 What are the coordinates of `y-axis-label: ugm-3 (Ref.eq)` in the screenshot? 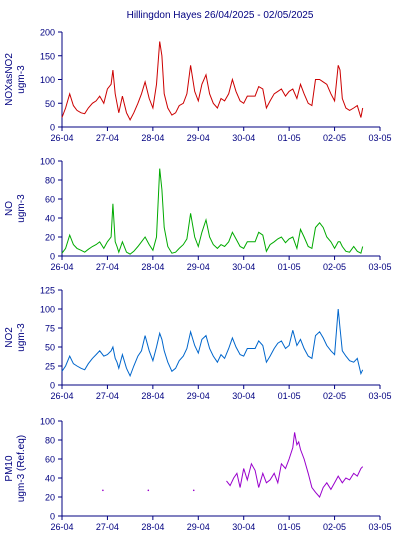 It's located at (21, 468).